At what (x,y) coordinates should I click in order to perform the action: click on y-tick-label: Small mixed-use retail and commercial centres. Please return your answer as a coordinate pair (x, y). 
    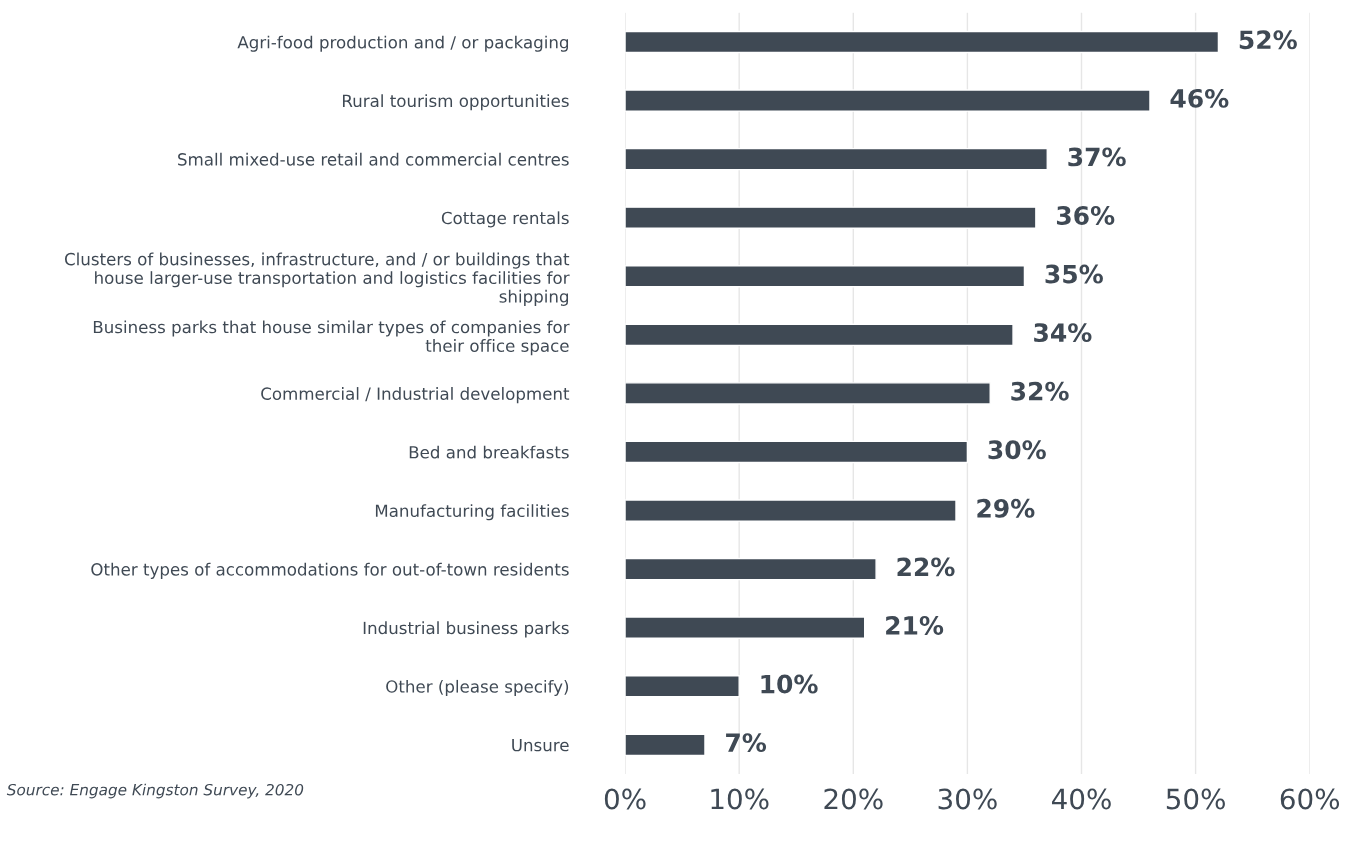
    Looking at the image, I should click on (373, 159).